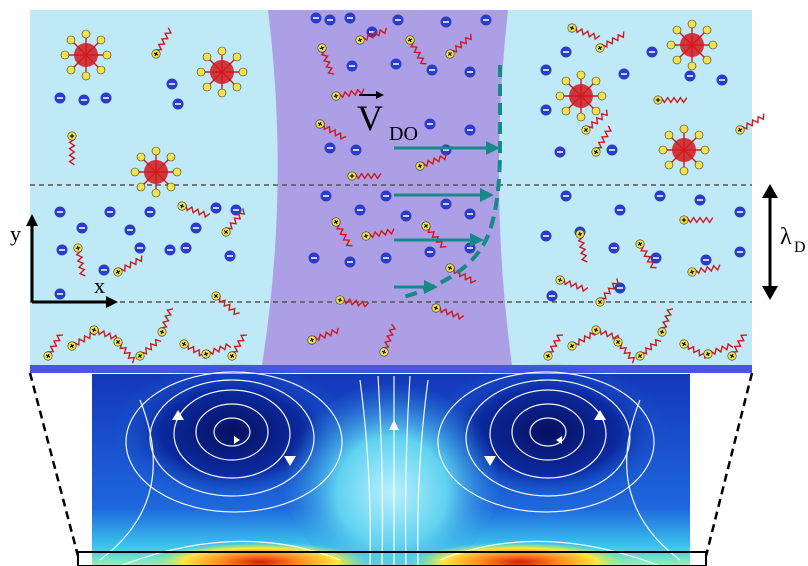 The image size is (808, 566). I want to click on debye-symbol: λ, so click(786, 237).